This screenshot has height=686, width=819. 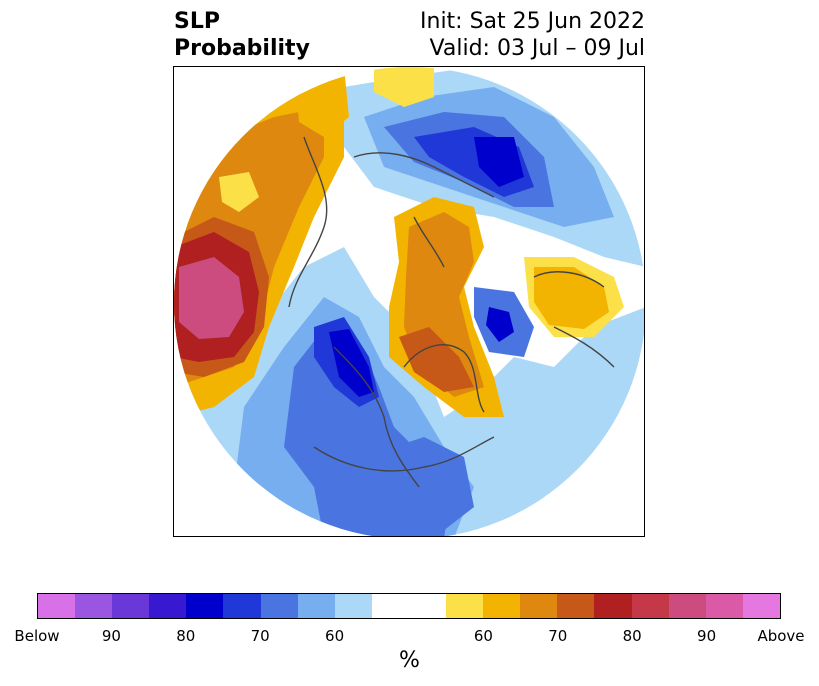 What do you see at coordinates (351, 363) in the screenshot?
I see `blue-core-america` at bounding box center [351, 363].